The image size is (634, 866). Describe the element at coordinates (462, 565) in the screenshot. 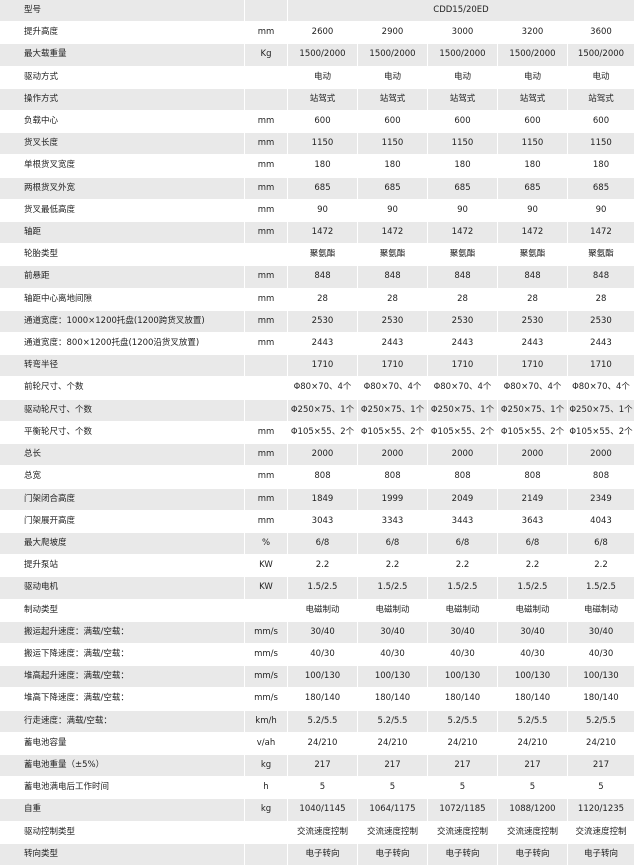

I see `value-cell: 2.2` at that location.